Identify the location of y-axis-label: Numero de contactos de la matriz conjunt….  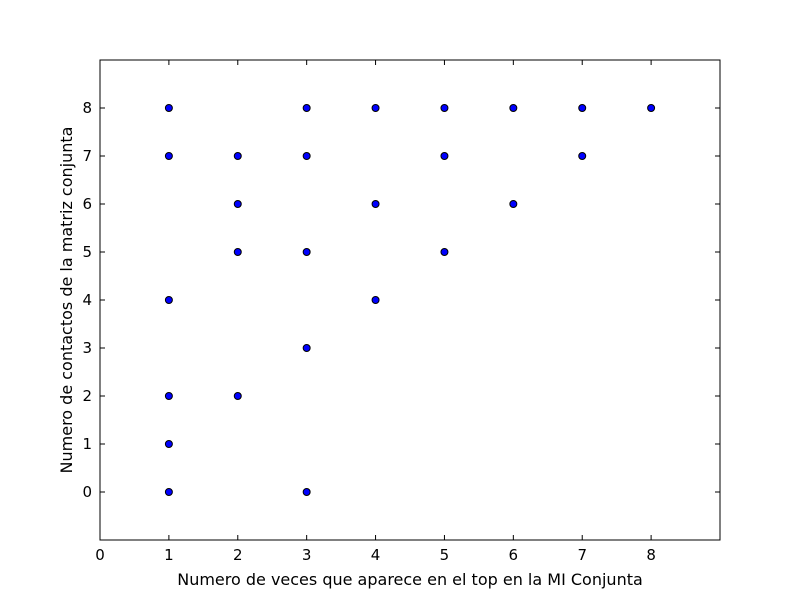
(66, 300).